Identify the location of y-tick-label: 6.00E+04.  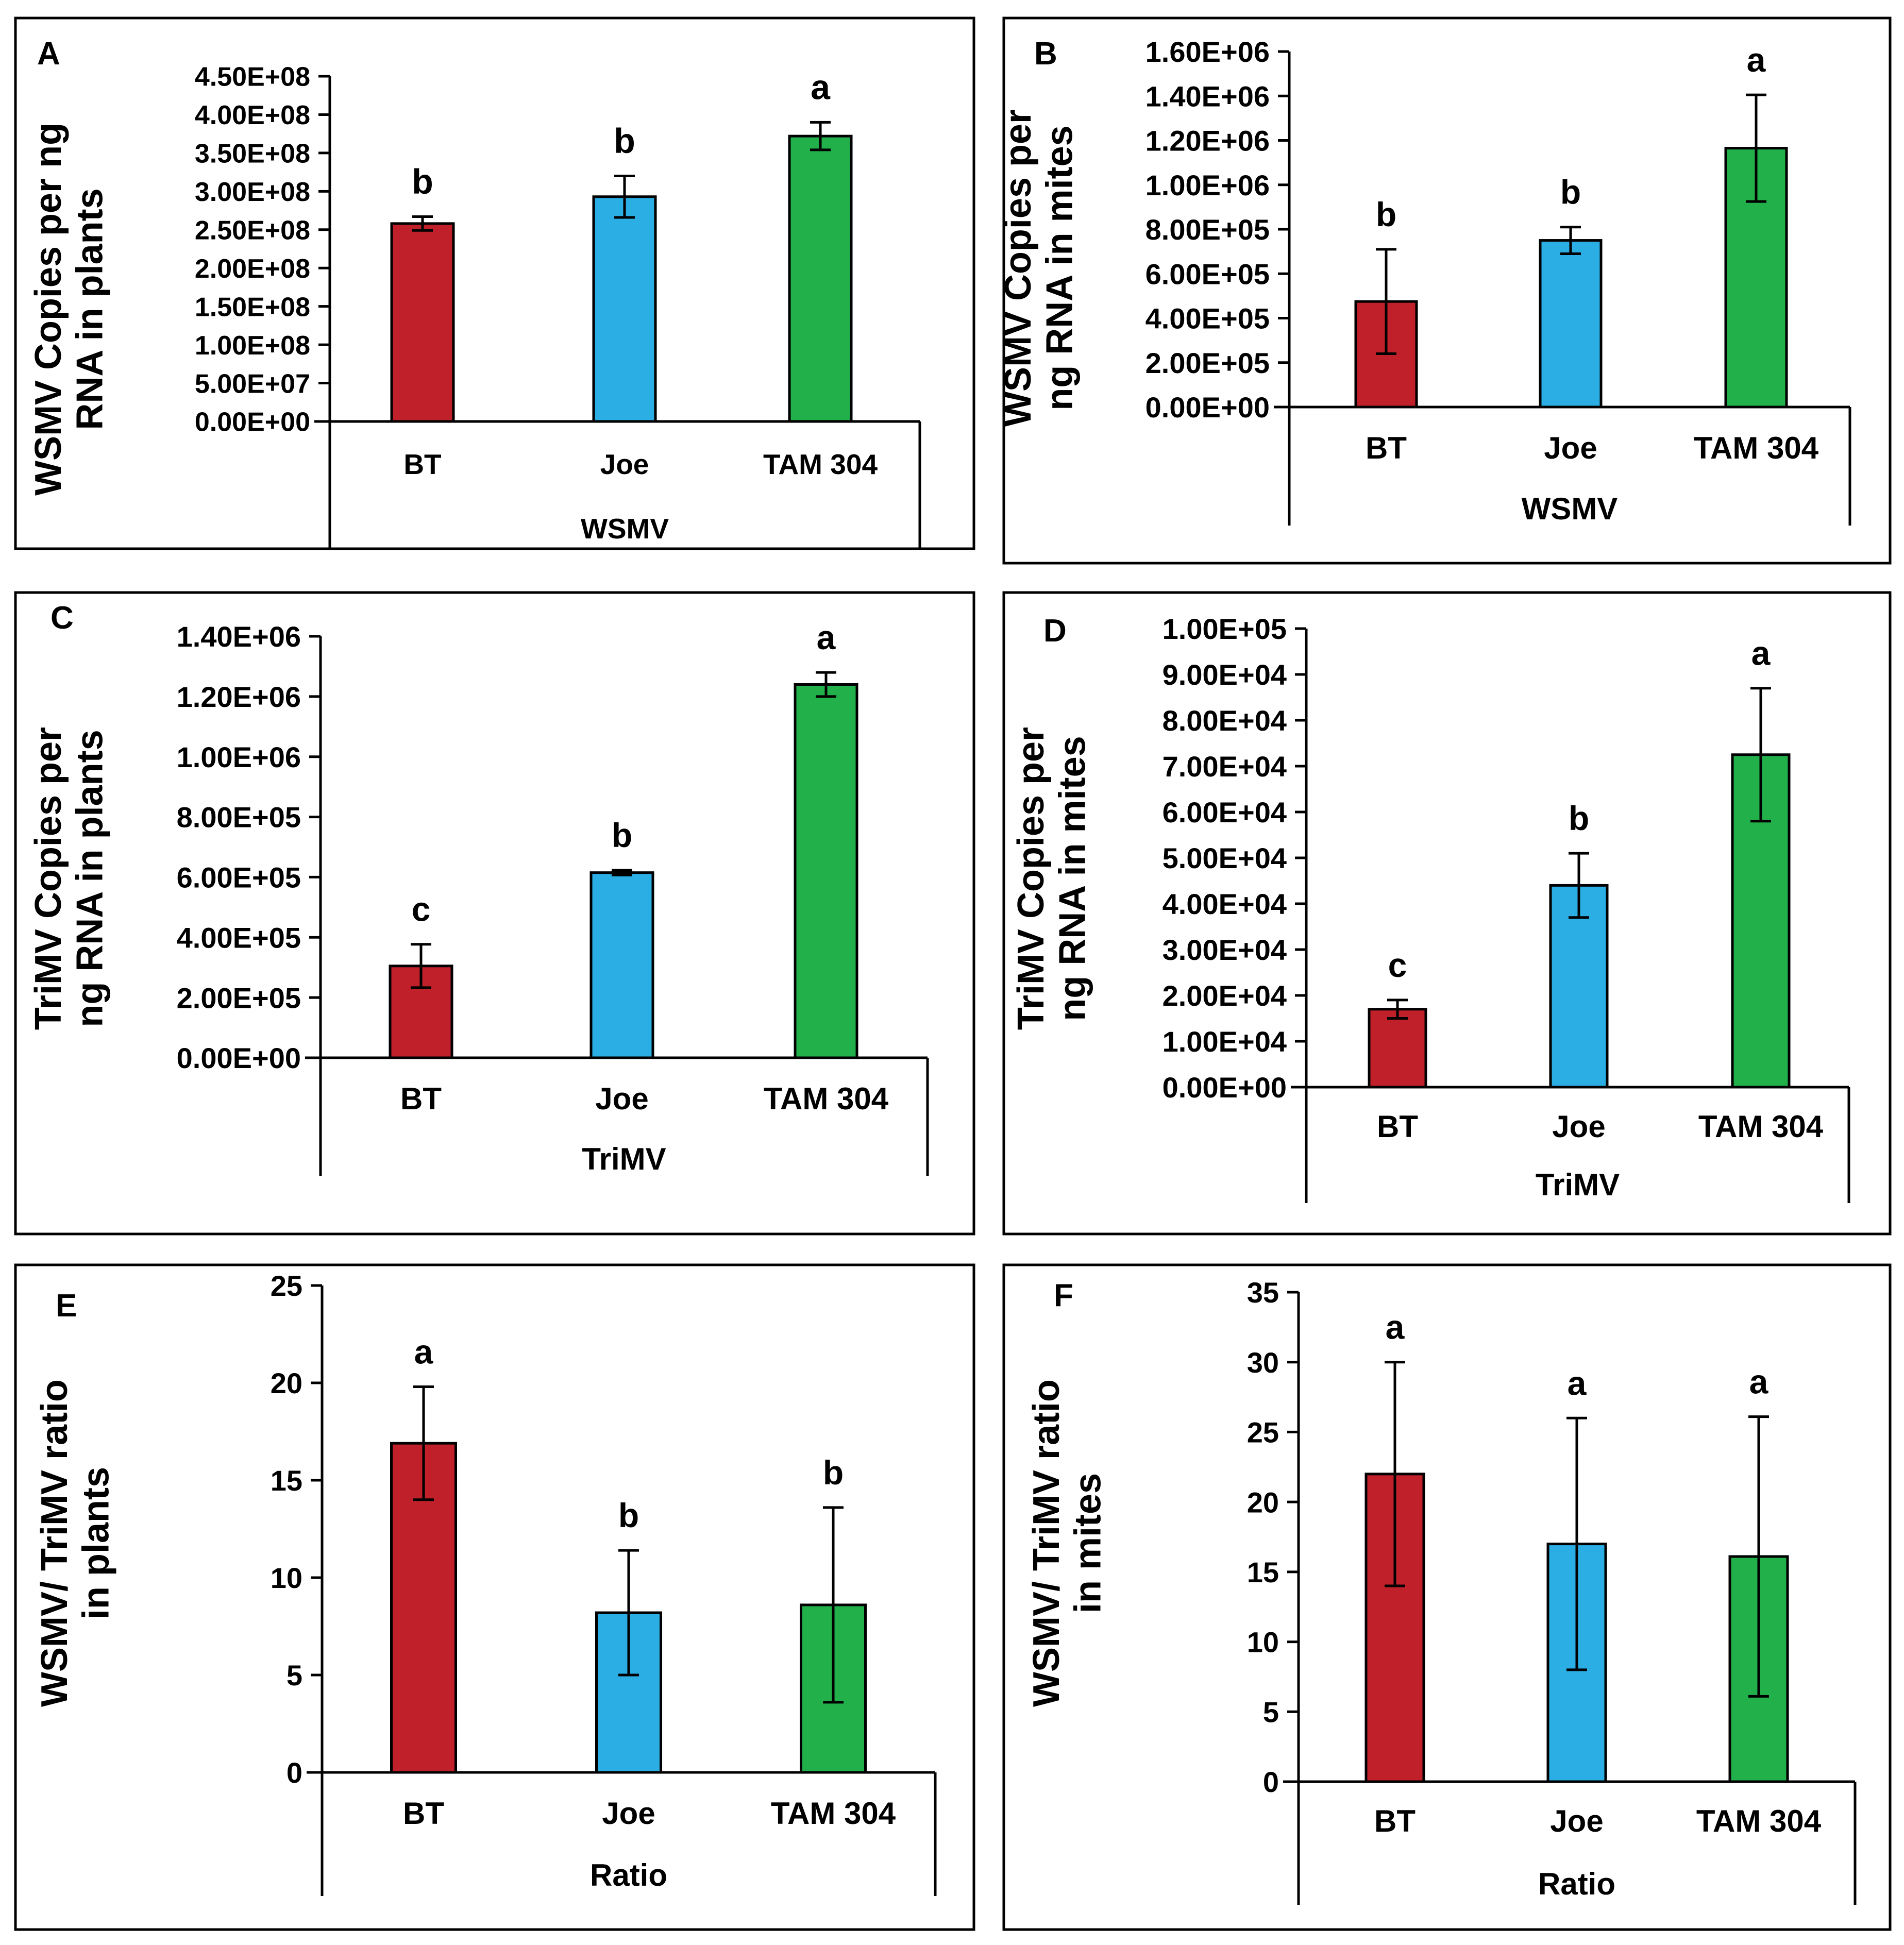
(1224, 812).